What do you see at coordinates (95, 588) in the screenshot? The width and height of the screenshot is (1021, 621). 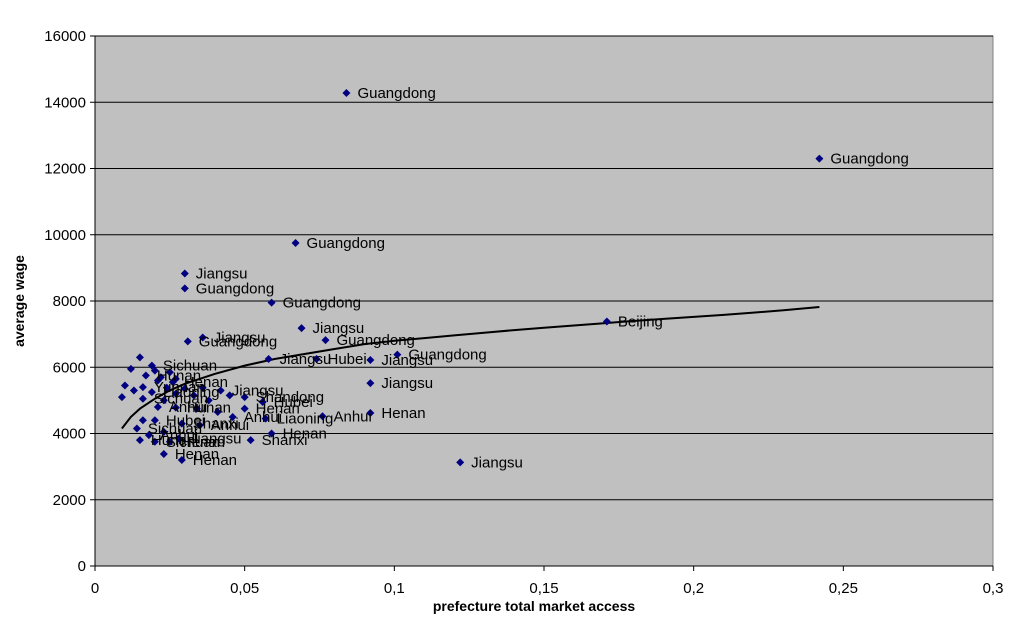 I see `x-tick-label: 0` at bounding box center [95, 588].